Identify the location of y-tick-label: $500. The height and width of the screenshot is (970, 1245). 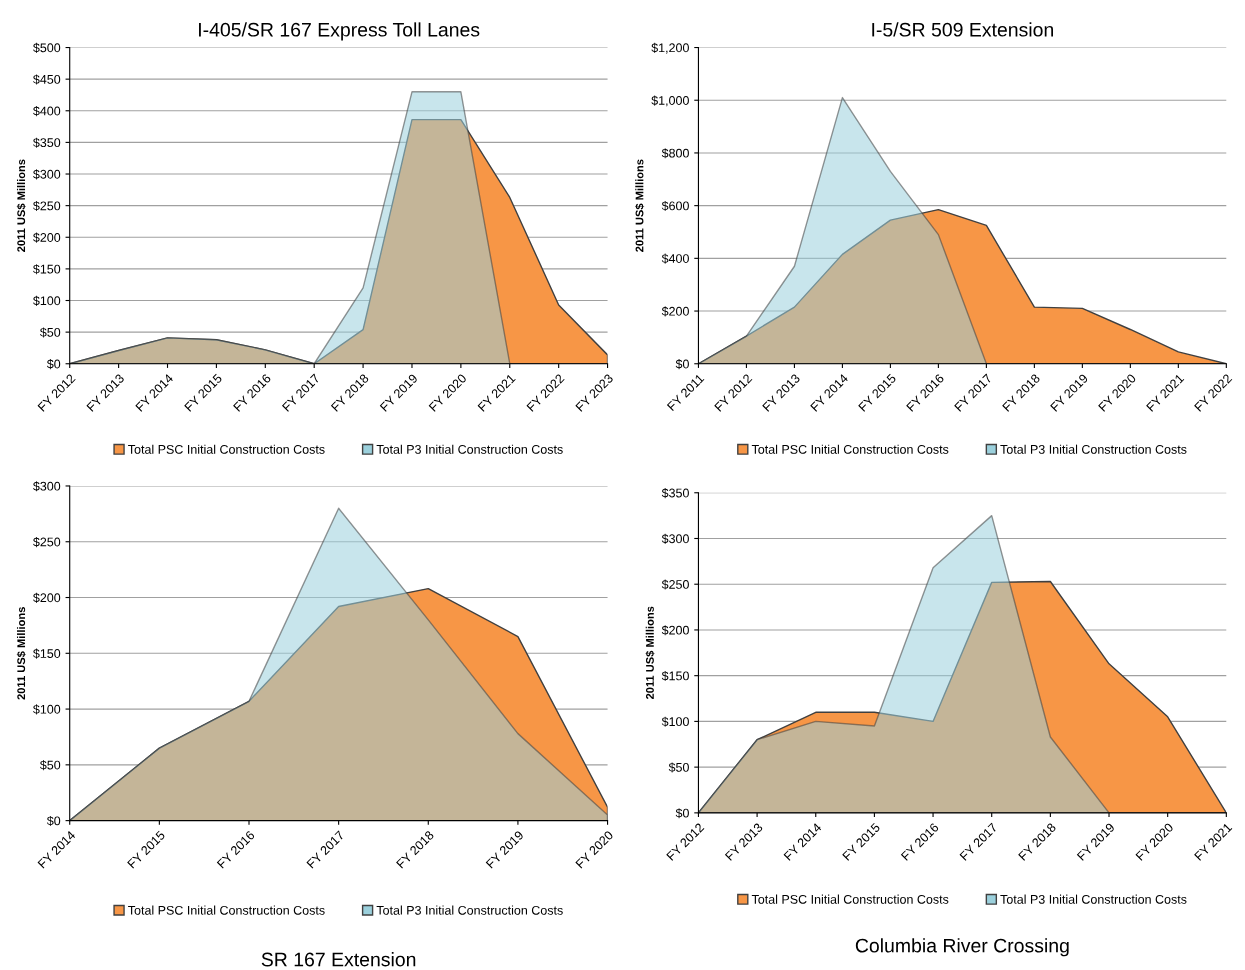
(47, 47).